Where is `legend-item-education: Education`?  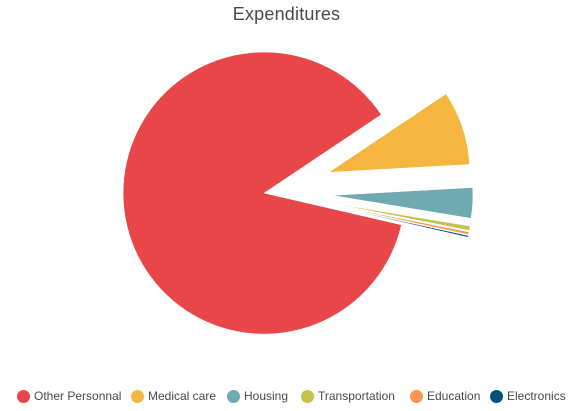
legend-item-education: Education is located at coordinates (445, 396).